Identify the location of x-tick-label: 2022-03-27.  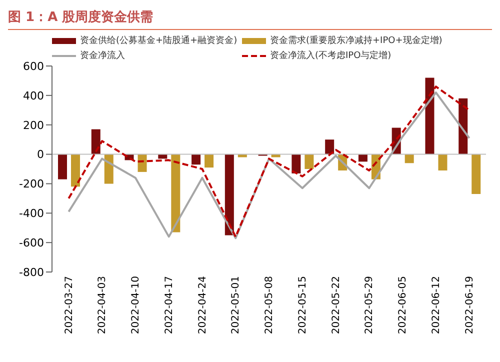
(69, 305).